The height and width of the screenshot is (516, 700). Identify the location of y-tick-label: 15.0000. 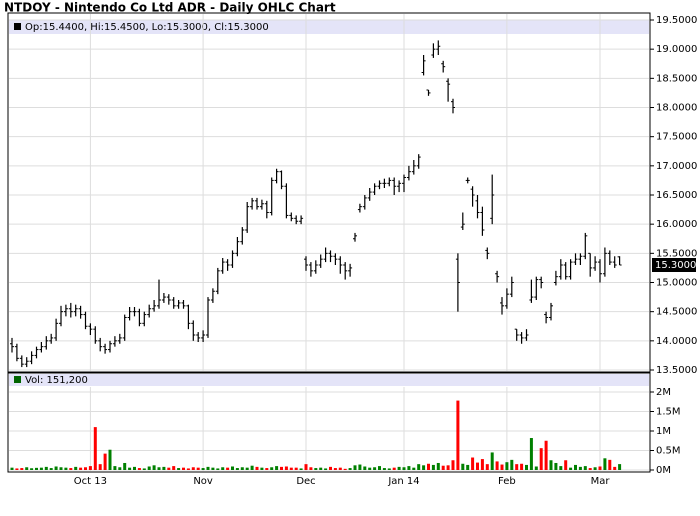
(676, 283).